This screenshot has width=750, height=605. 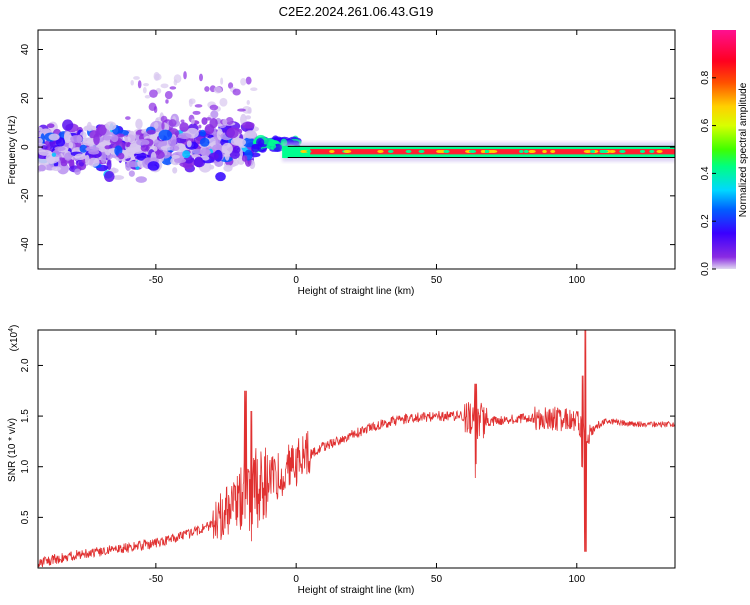 I want to click on snr-y-scale-base: (x10, so click(x=14, y=341).